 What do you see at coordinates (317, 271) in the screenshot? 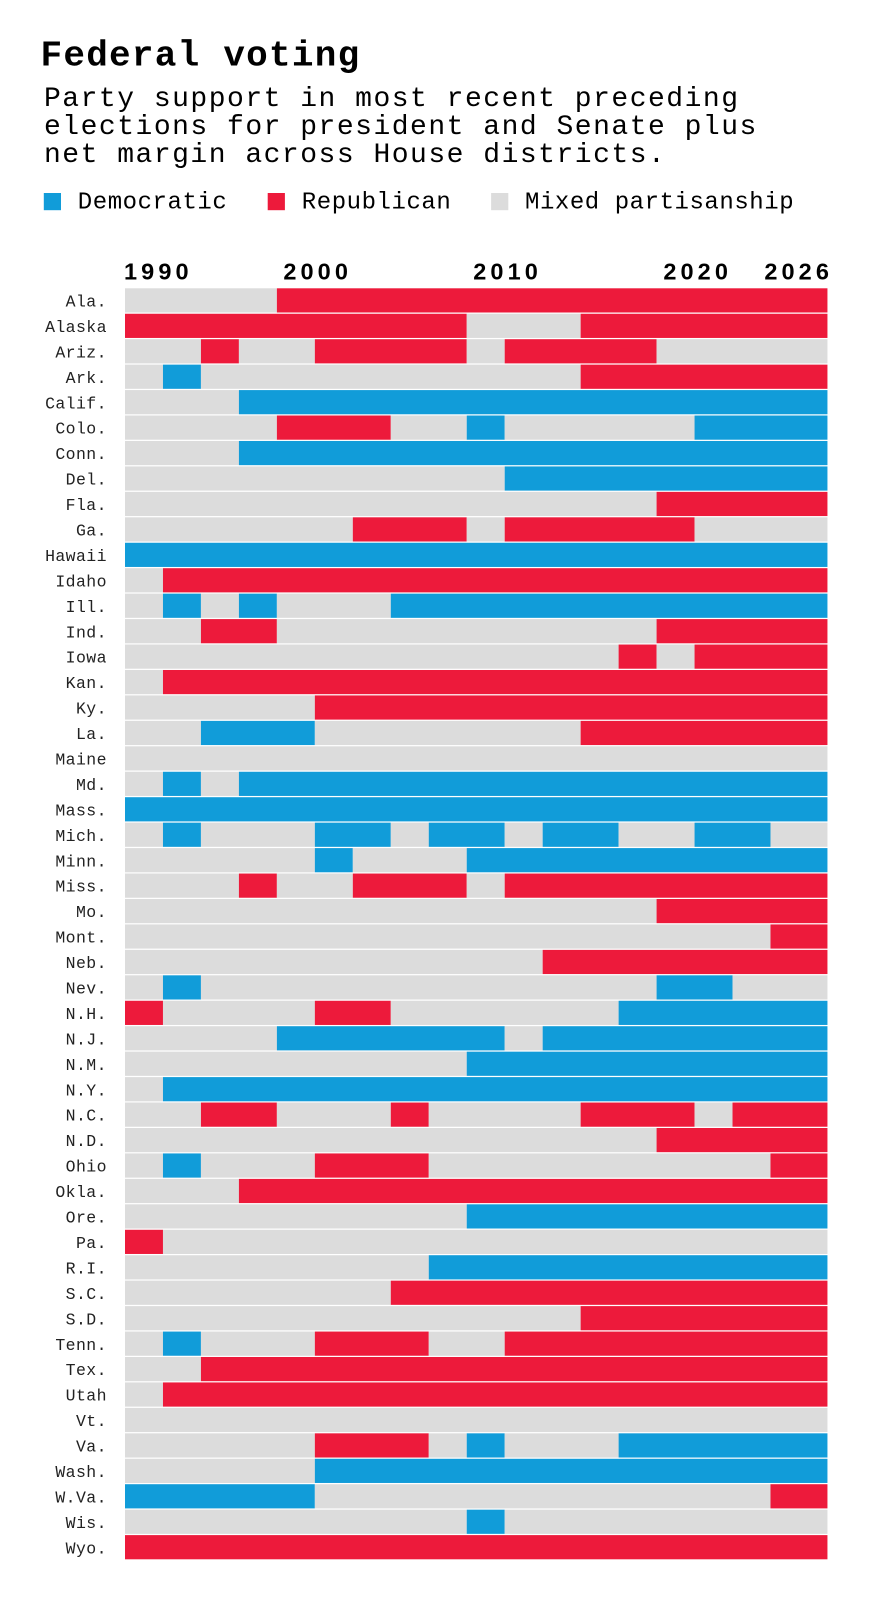
I see `svg-text: 2000` at bounding box center [317, 271].